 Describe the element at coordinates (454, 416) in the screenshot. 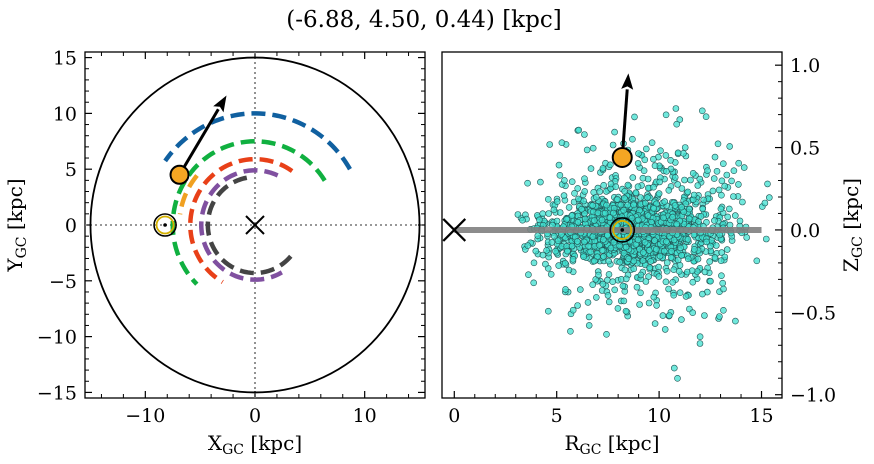

I see `right-xtick-label: 0` at that location.